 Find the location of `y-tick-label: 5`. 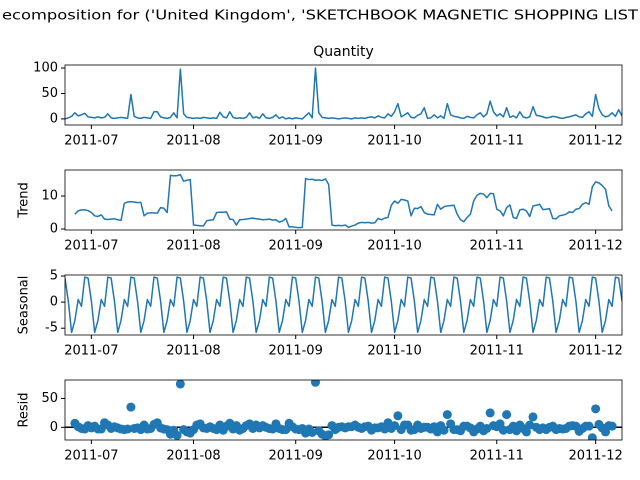

y-tick-label: 5 is located at coordinates (54, 276).